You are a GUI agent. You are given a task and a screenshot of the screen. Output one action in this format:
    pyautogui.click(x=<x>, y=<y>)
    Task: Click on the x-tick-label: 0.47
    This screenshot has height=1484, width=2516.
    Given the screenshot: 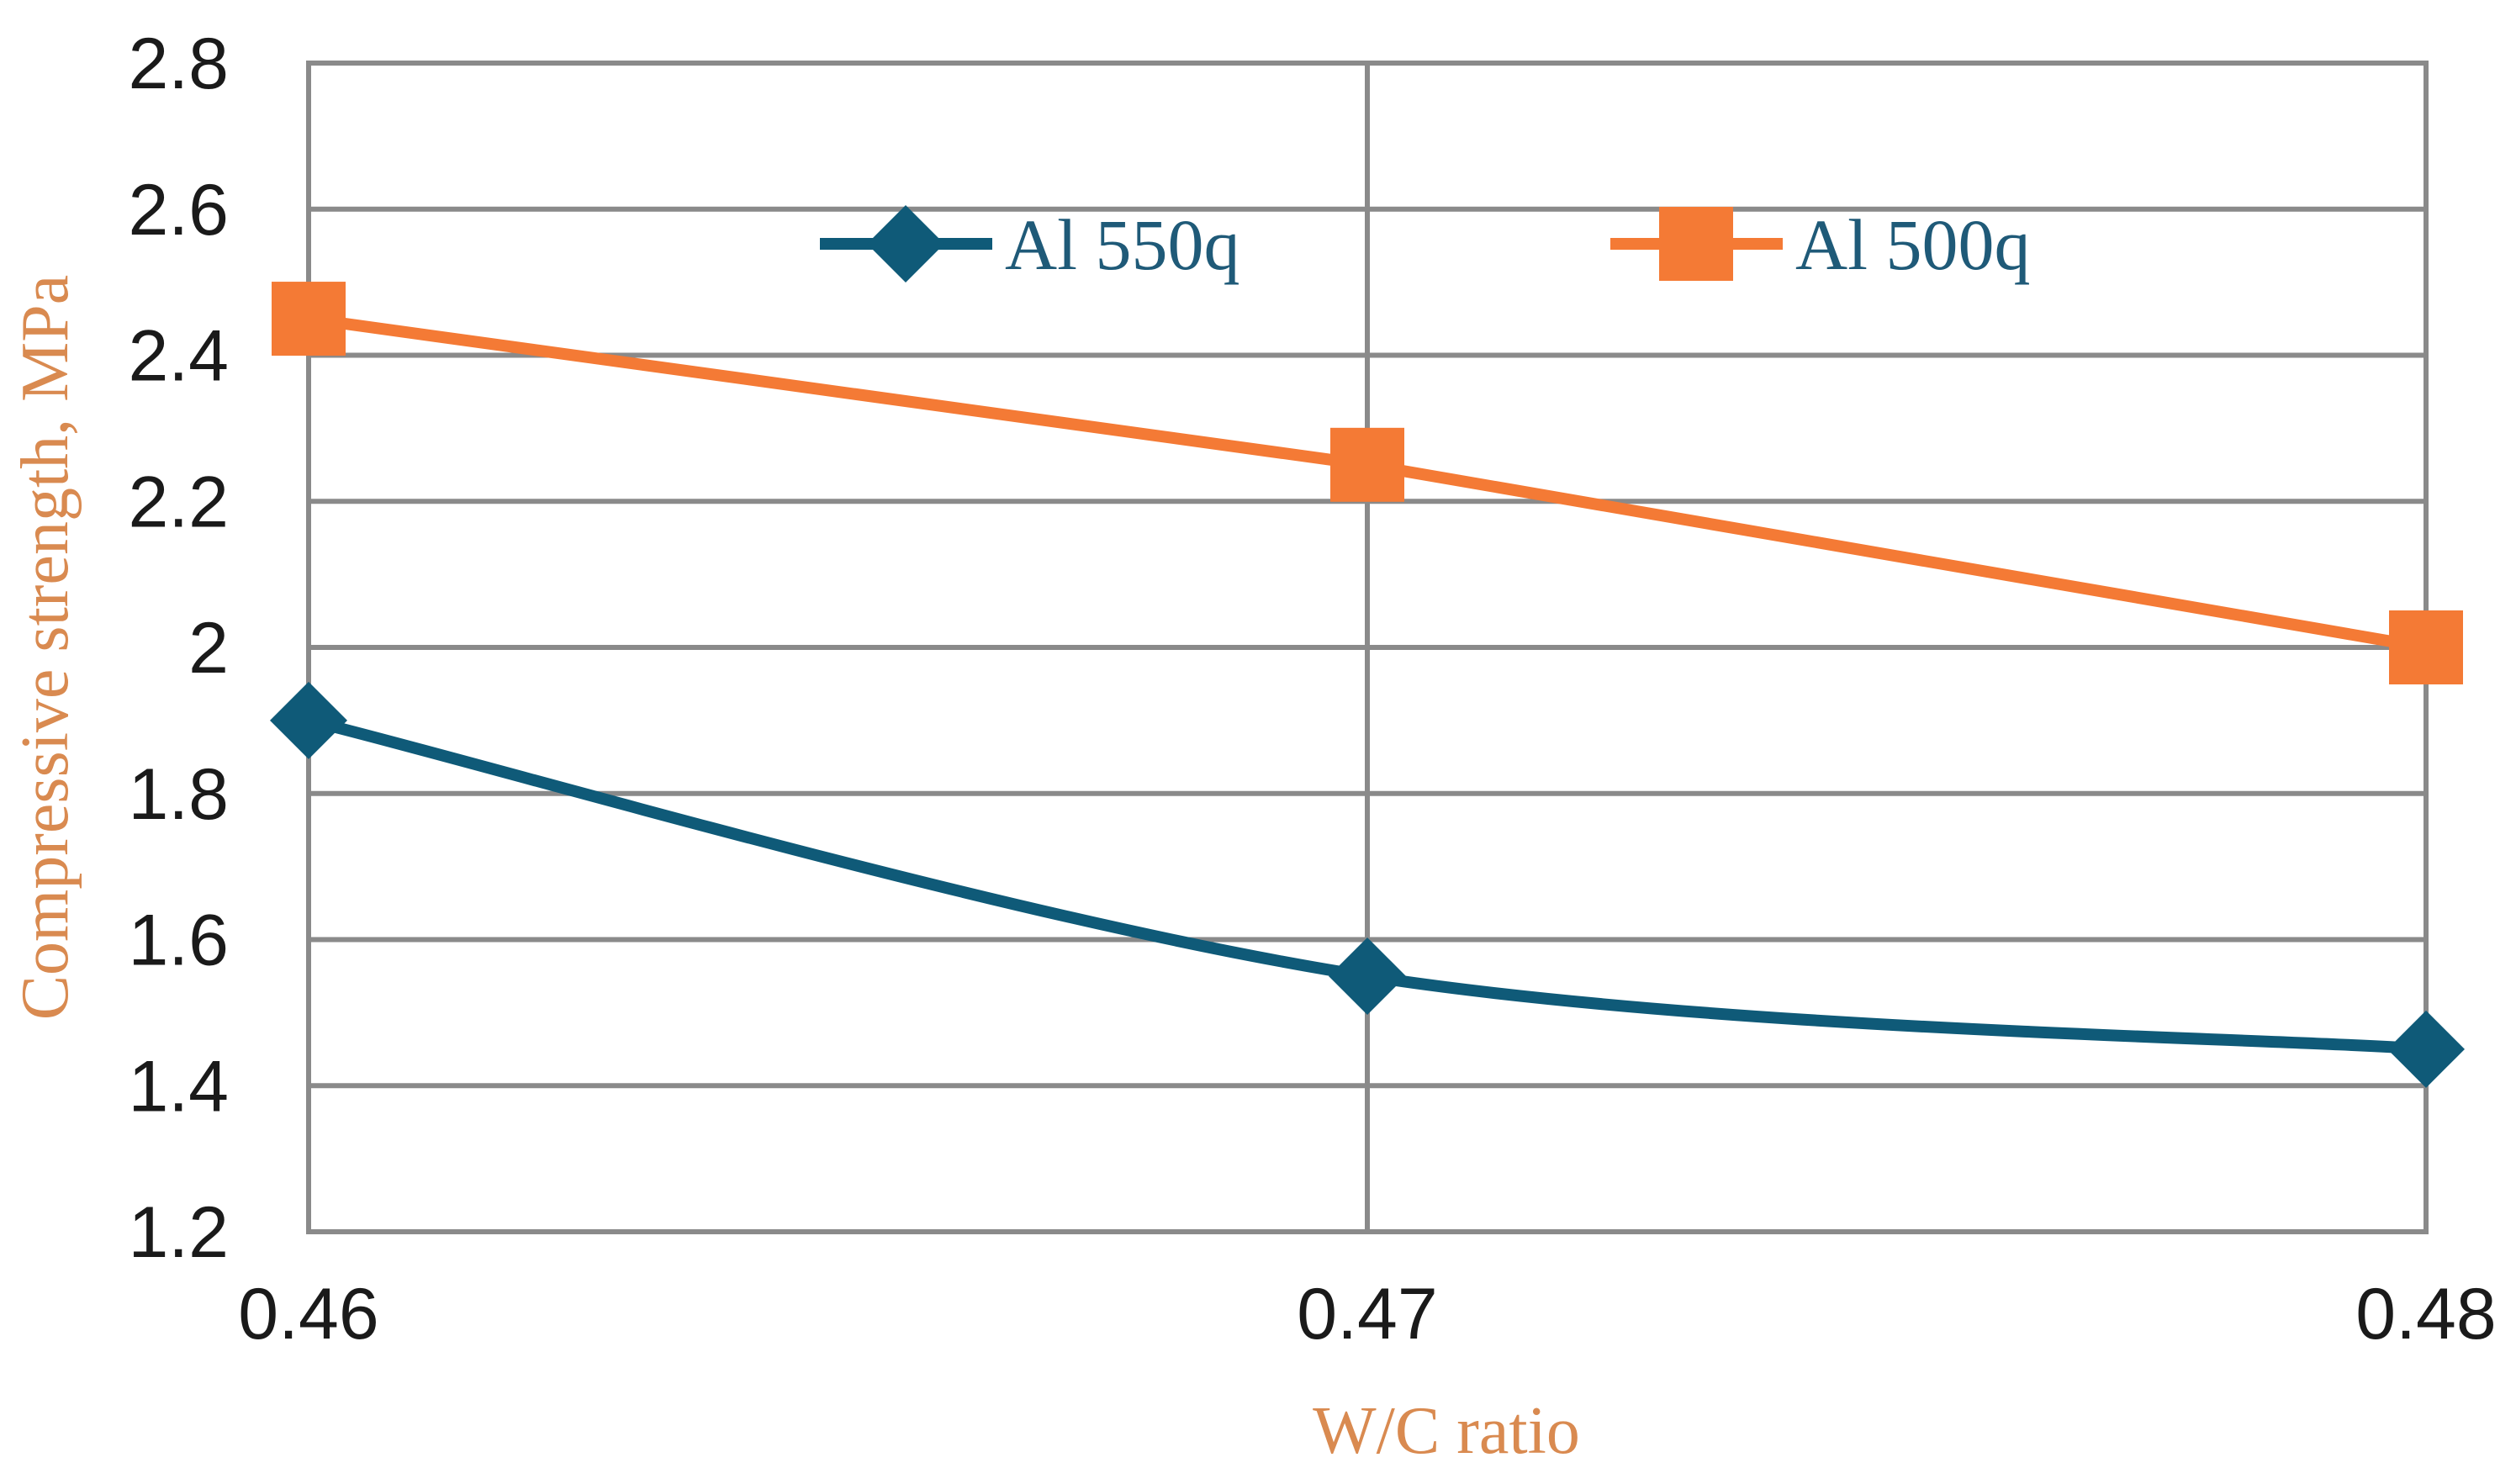 What is the action you would take?
    pyautogui.click(x=1367, y=1314)
    